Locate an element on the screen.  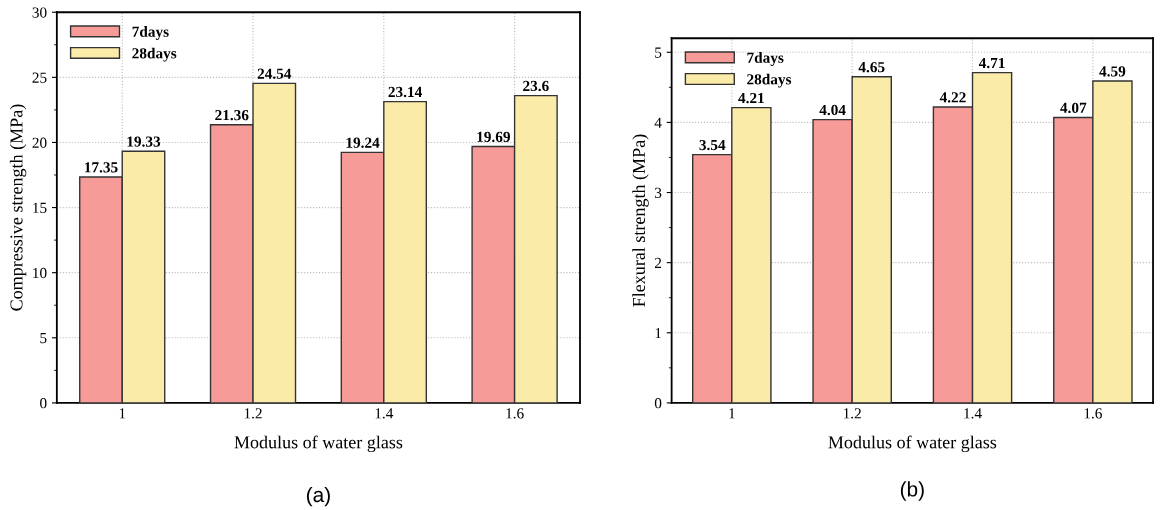
data-label: 4.04 is located at coordinates (832, 110).